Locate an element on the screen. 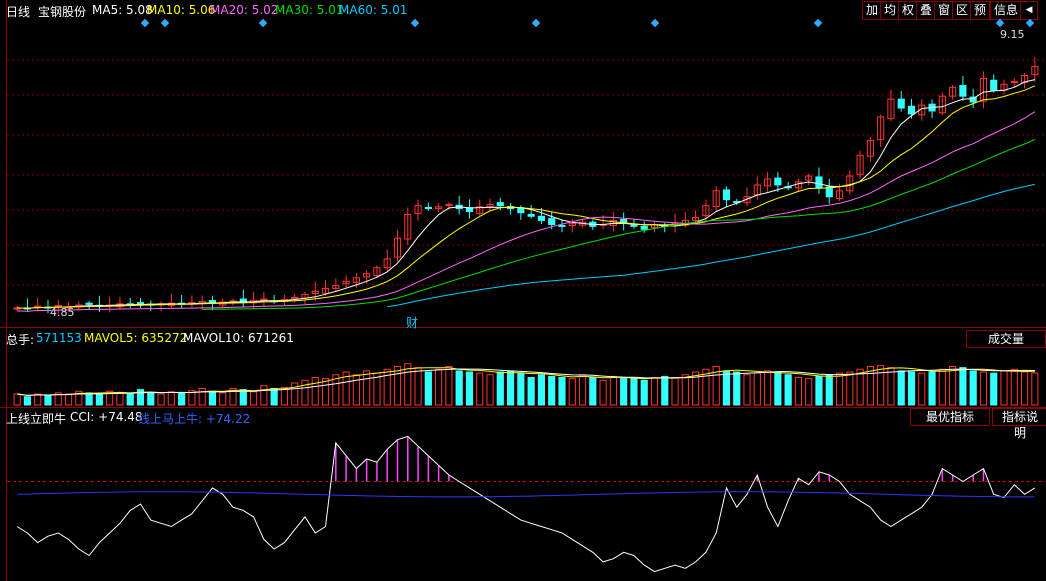 Image resolution: width=1046 pixels, height=581 pixels. tool-info-button: 信息 is located at coordinates (1006, 10).